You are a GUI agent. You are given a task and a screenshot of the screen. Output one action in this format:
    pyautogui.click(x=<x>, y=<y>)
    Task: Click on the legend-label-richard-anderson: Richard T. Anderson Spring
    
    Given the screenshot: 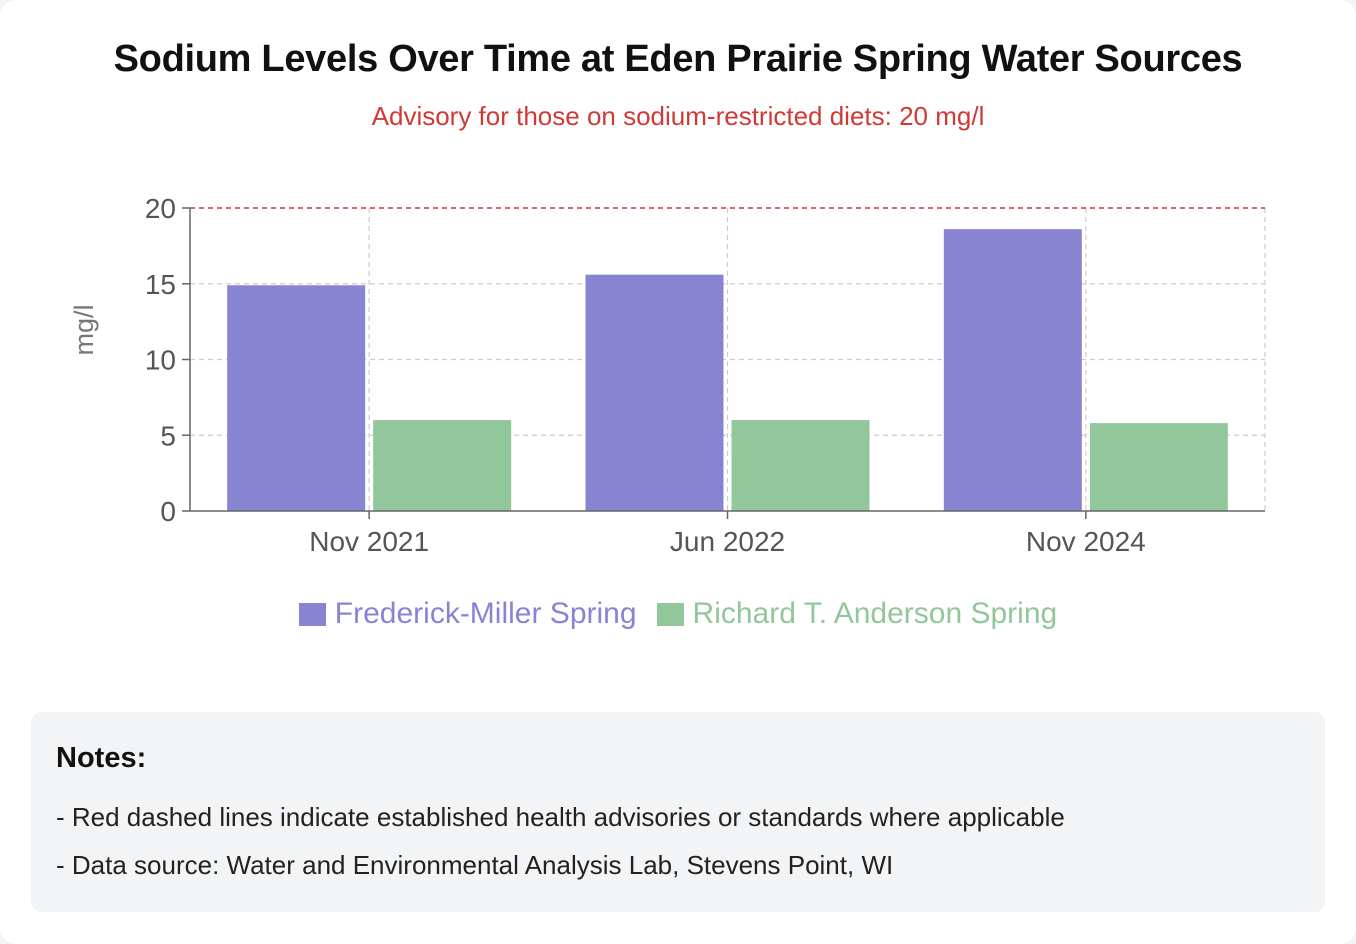 What is the action you would take?
    pyautogui.click(x=875, y=613)
    